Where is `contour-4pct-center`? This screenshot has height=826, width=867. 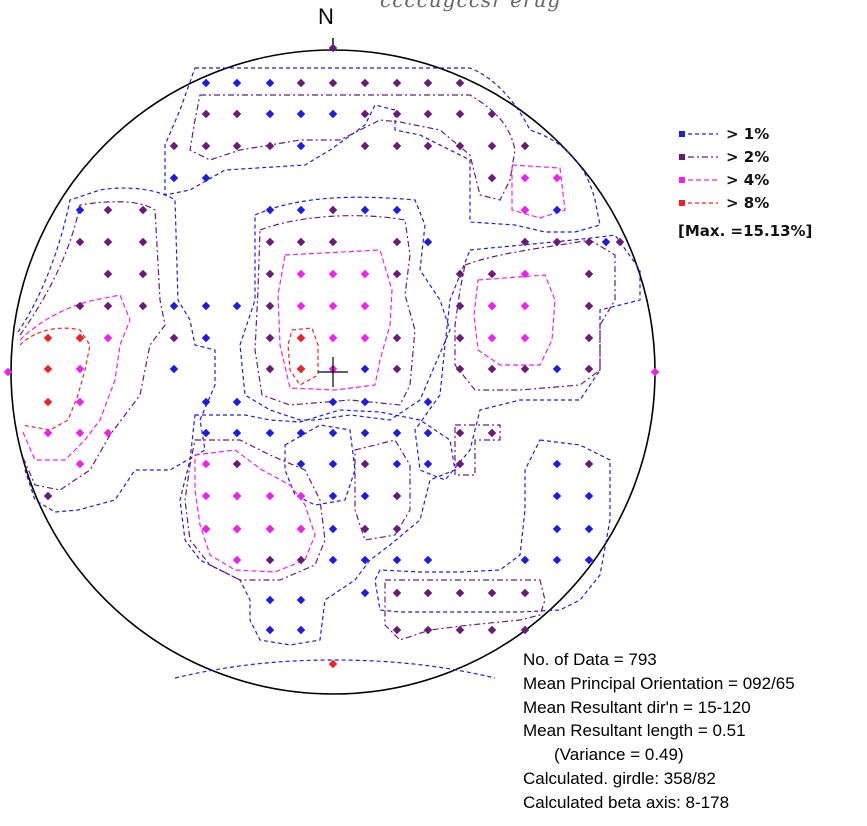
contour-4pct-center is located at coordinates (335, 320).